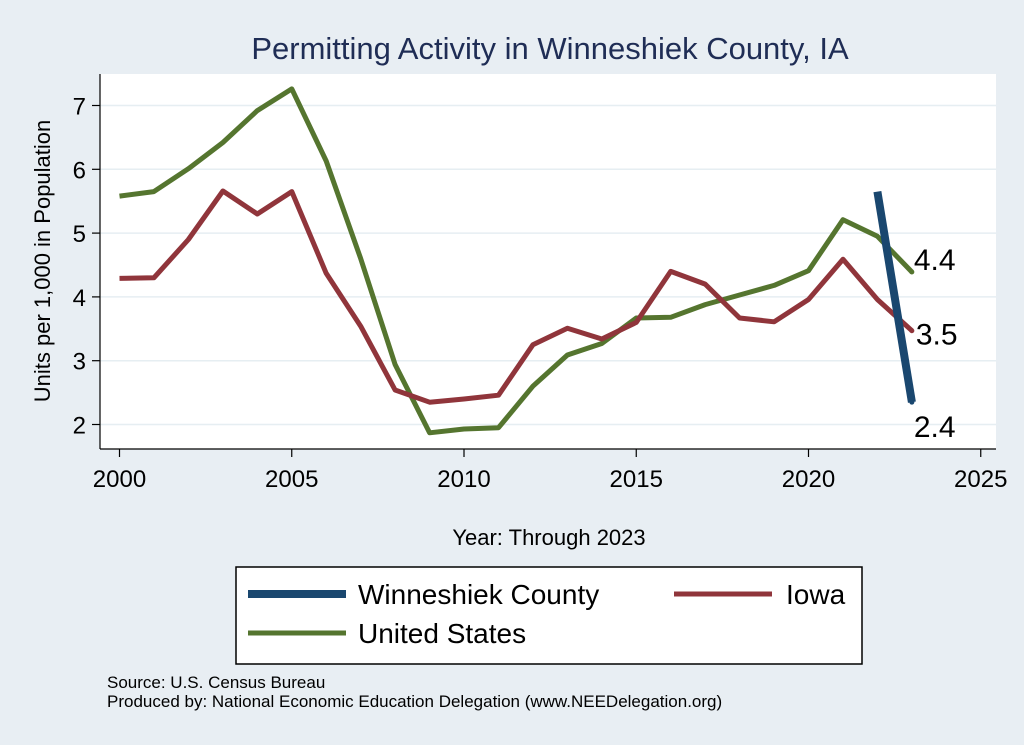 Image resolution: width=1024 pixels, height=745 pixels. Describe the element at coordinates (912, 331) in the screenshot. I see `series-end-point-iowa` at that location.